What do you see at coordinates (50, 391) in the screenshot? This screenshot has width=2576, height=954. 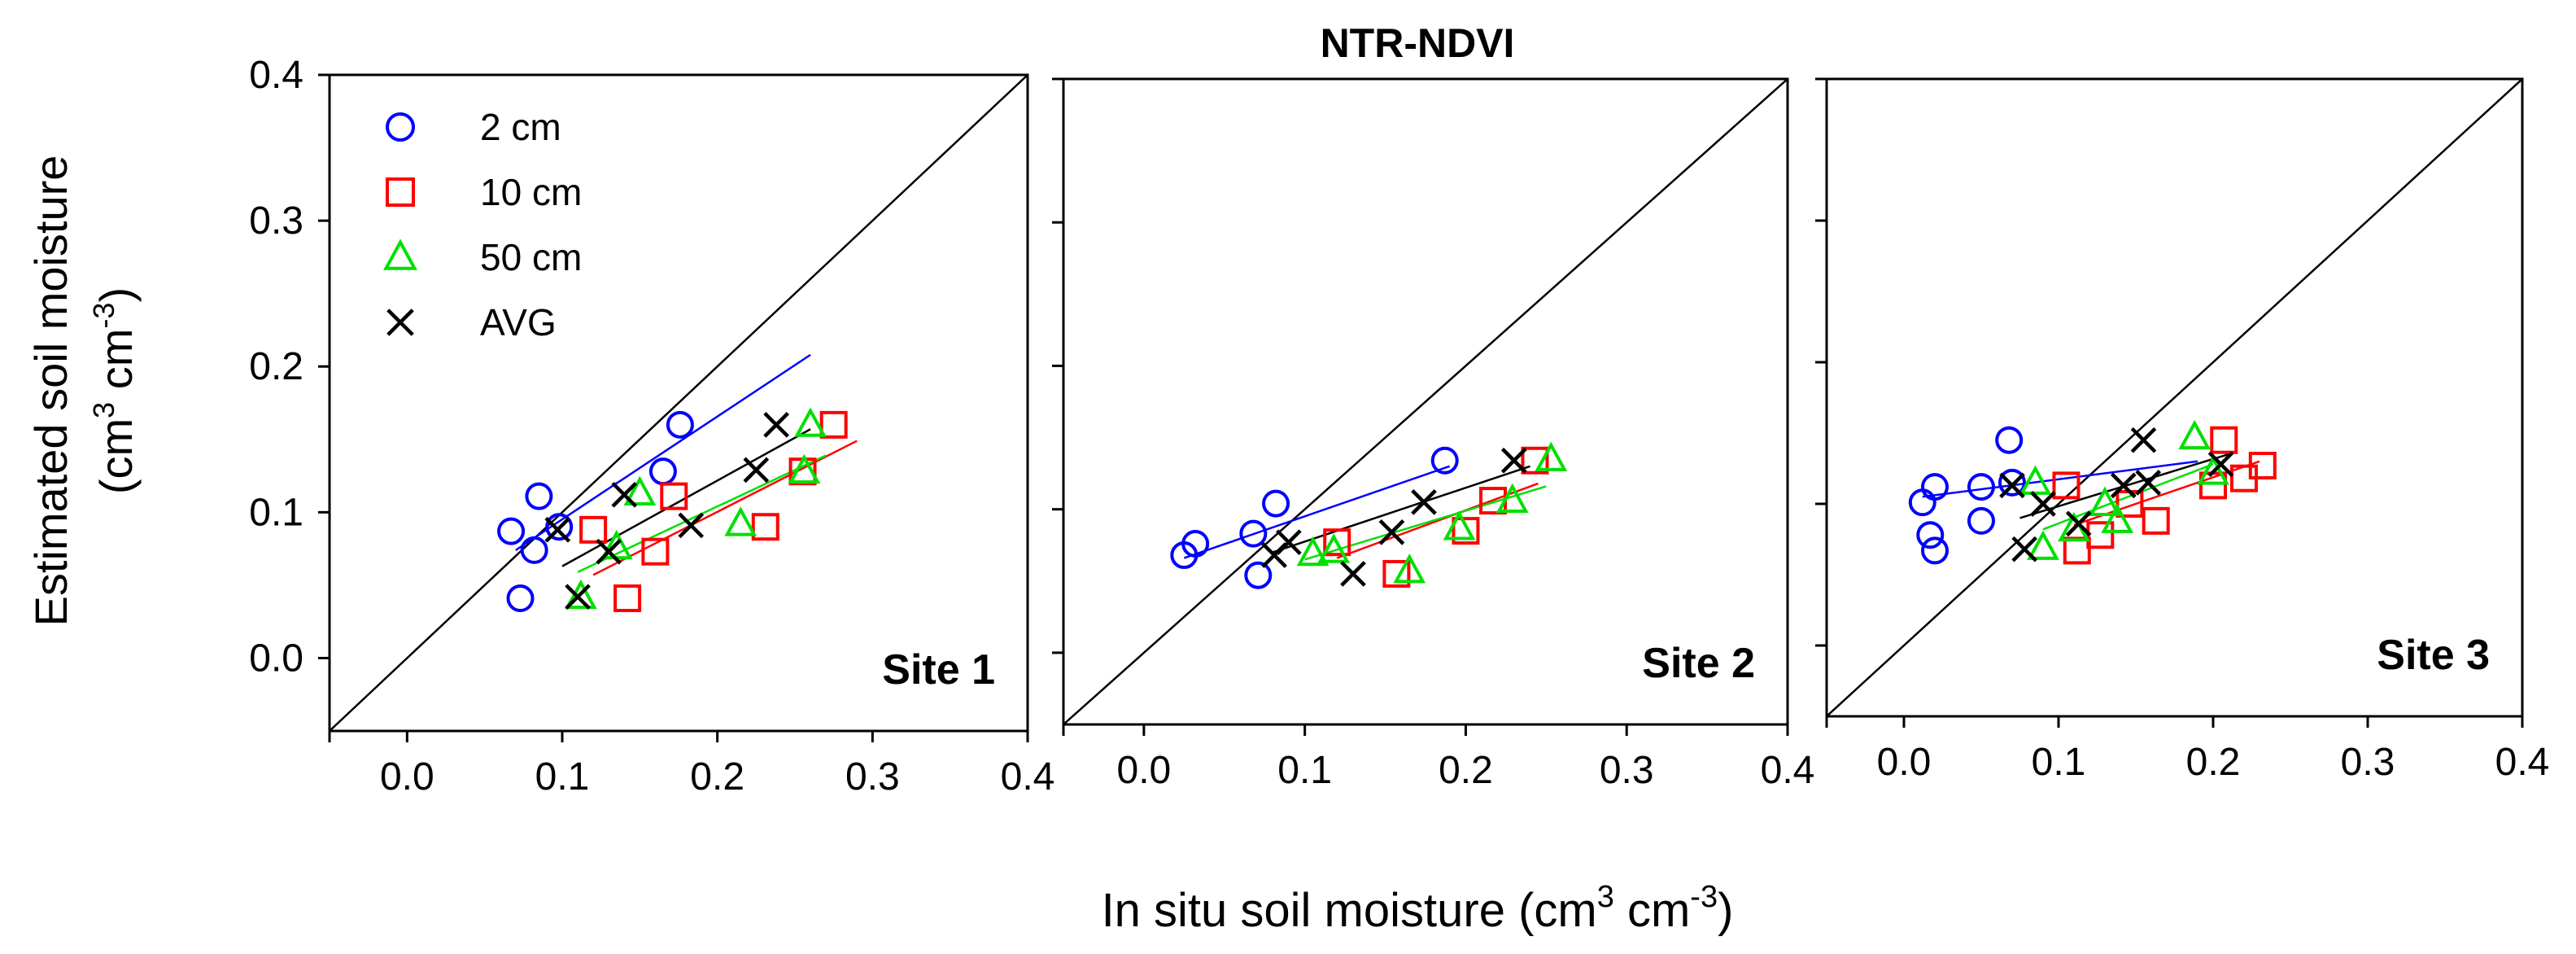 I see `y-axis-label-line1: Estimated soil moisture` at bounding box center [50, 391].